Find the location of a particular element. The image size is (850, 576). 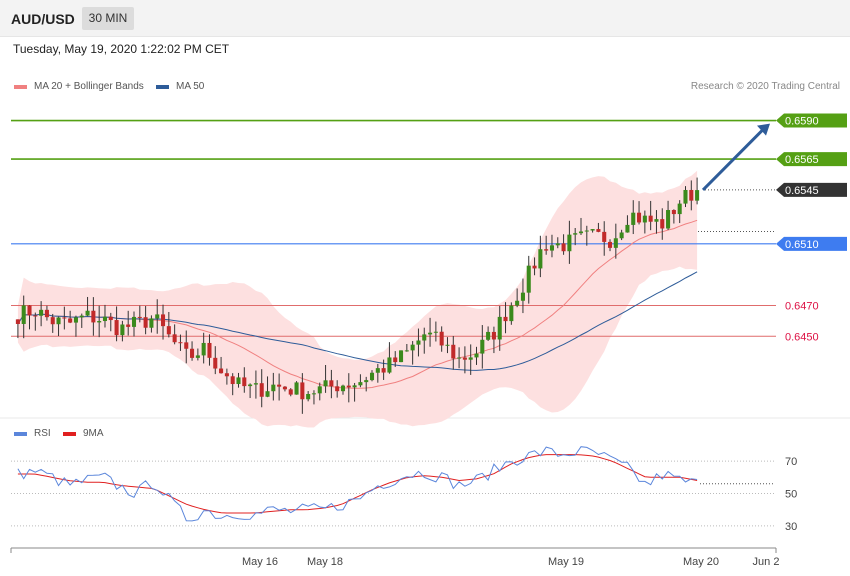

ma50-swatch is located at coordinates (162, 86).